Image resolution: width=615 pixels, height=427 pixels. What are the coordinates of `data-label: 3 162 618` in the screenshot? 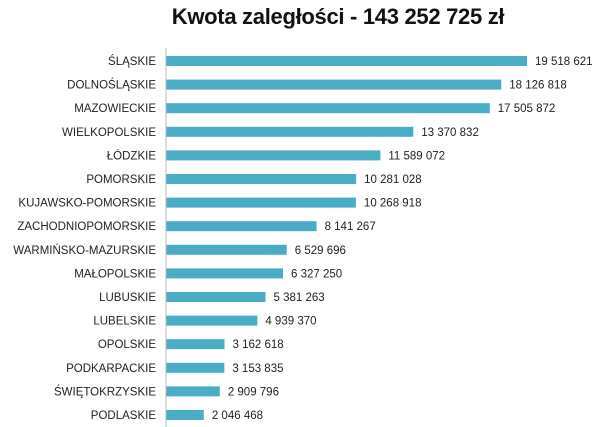 It's located at (257, 345).